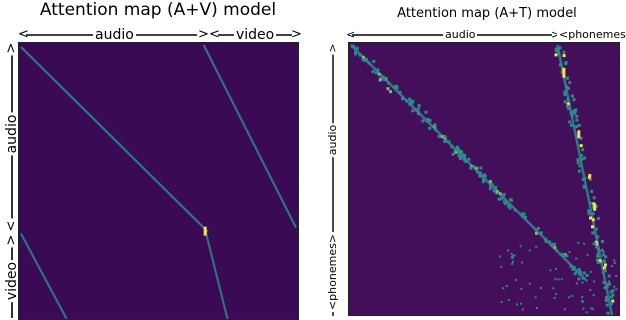  What do you see at coordinates (203, 34) in the screenshot?
I see `bracket-right-glyph: >` at bounding box center [203, 34].